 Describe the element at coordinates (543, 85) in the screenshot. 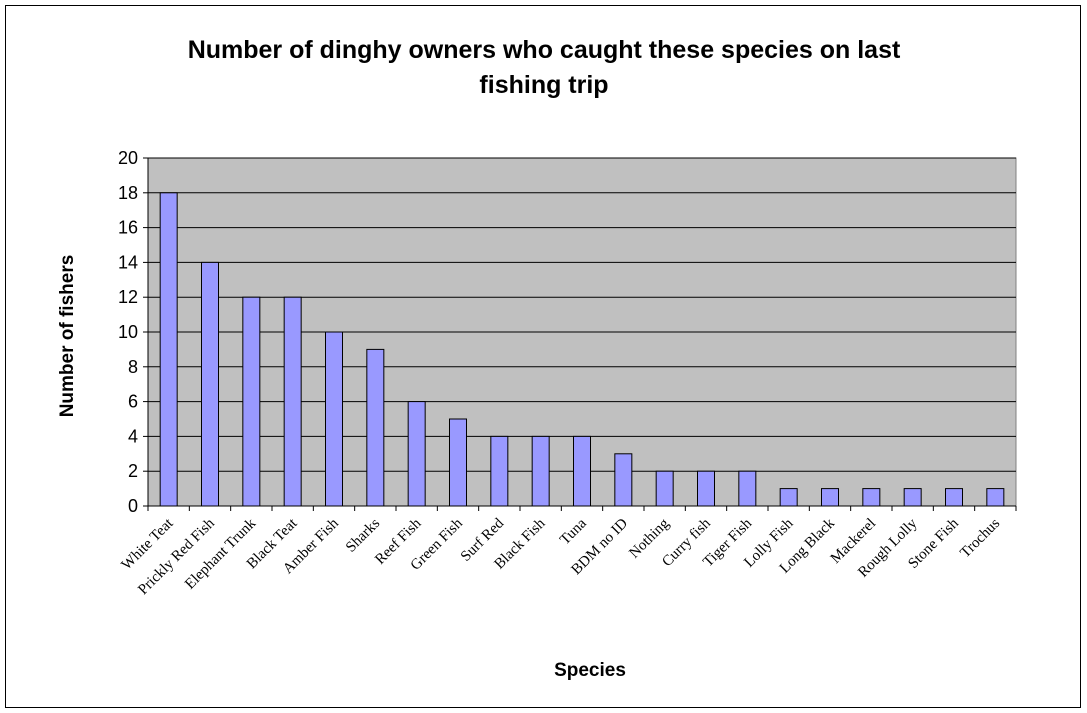

I see `chart-title-line-2: fishing trip` at that location.